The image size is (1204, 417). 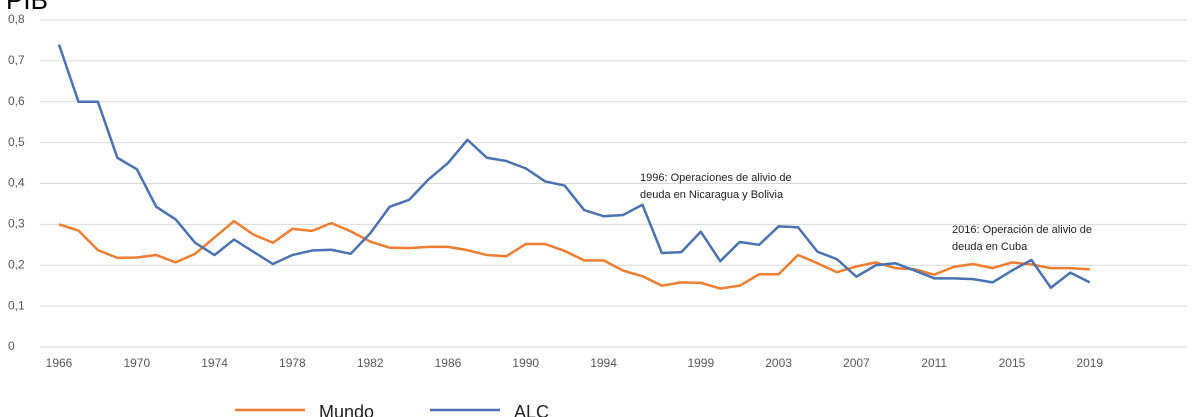 What do you see at coordinates (292, 363) in the screenshot?
I see `x-tick-label: 1978` at bounding box center [292, 363].